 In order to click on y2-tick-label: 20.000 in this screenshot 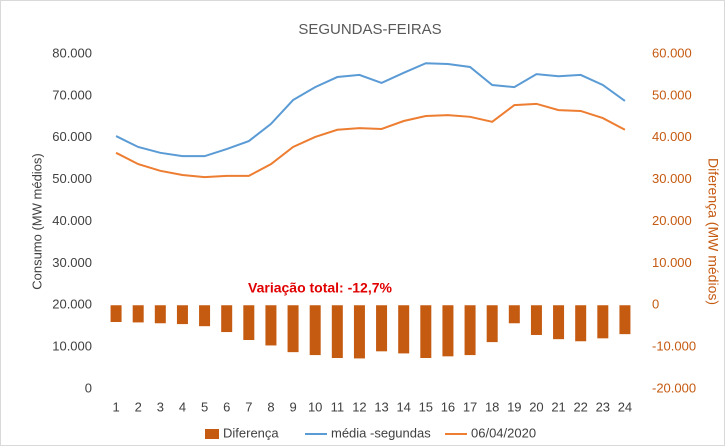, I will do `click(672, 220)`.